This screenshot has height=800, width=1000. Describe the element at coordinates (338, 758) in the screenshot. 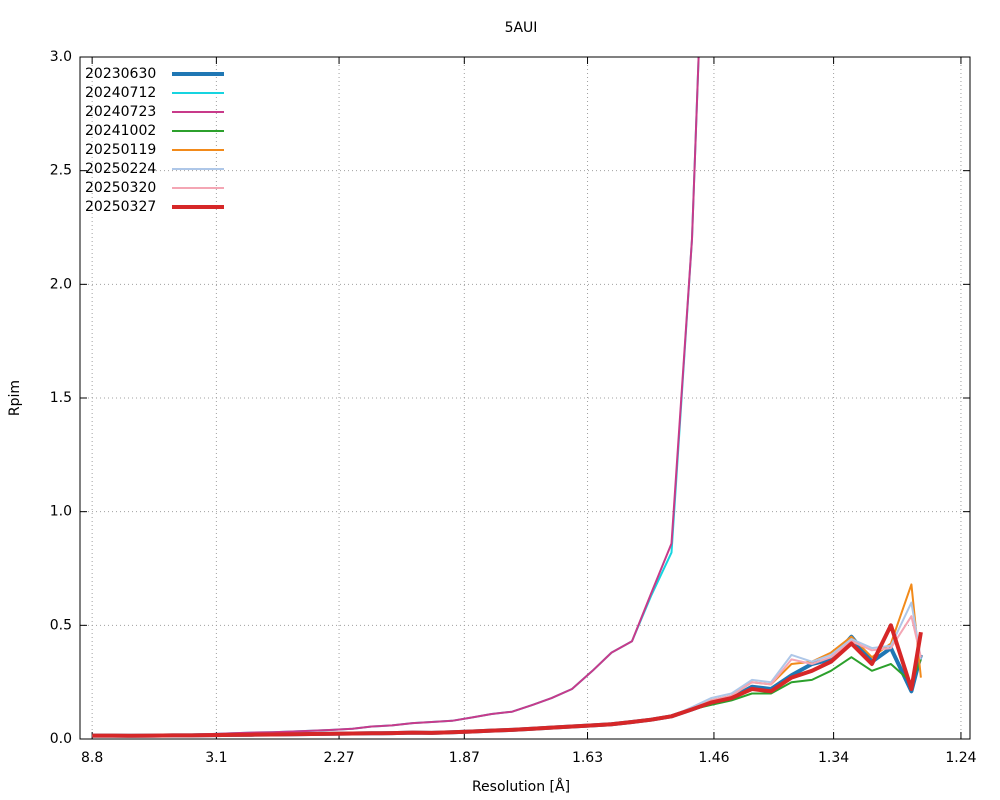

I see `x-tick-label: 2.27` at that location.